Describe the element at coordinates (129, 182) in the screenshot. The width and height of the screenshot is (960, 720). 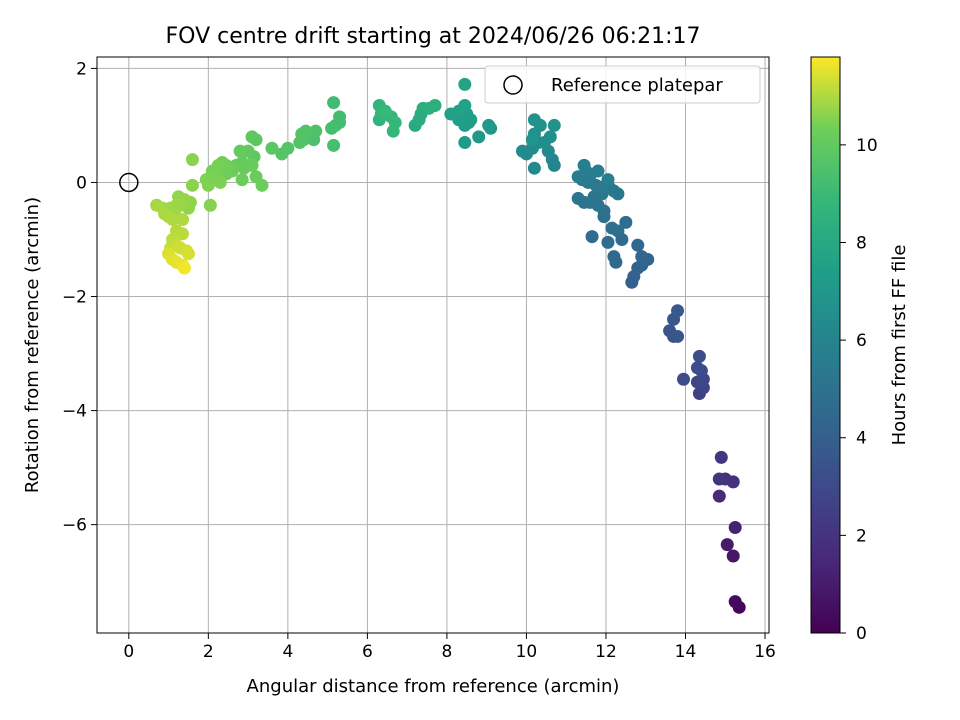
I see `reference-platepar-marker` at that location.